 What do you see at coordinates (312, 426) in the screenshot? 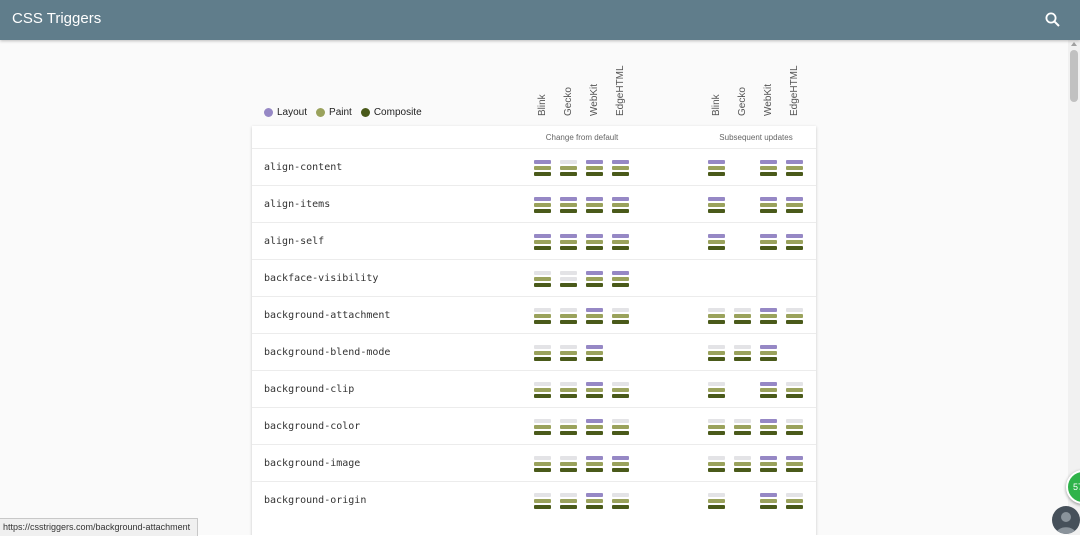
I see `property-name: background-color` at bounding box center [312, 426].